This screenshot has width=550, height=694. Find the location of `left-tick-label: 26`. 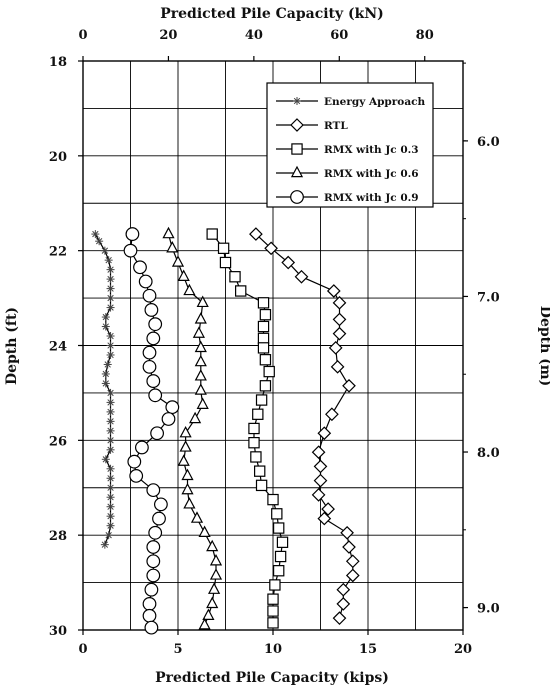

left-tick-label: 26 is located at coordinates (58, 441).